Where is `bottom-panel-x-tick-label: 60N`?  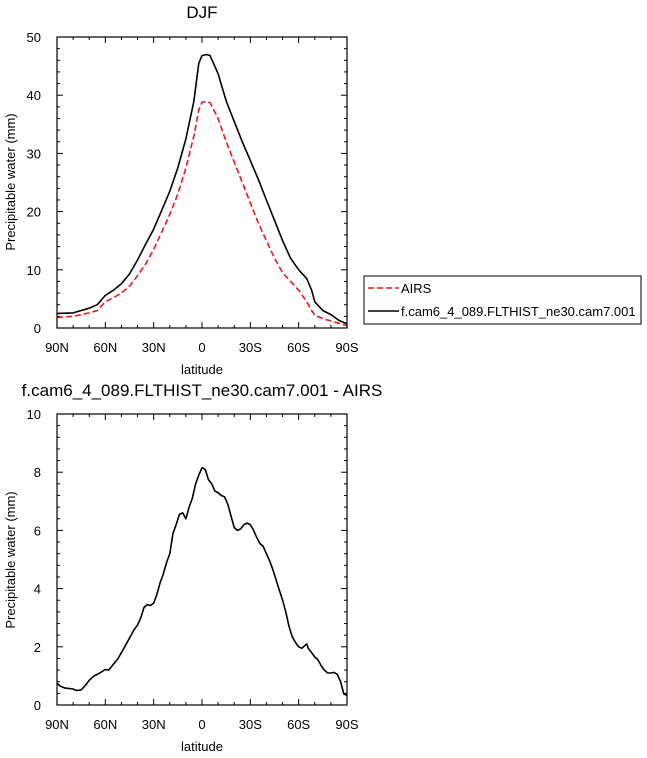 bottom-panel-x-tick-label: 60N is located at coordinates (105, 724).